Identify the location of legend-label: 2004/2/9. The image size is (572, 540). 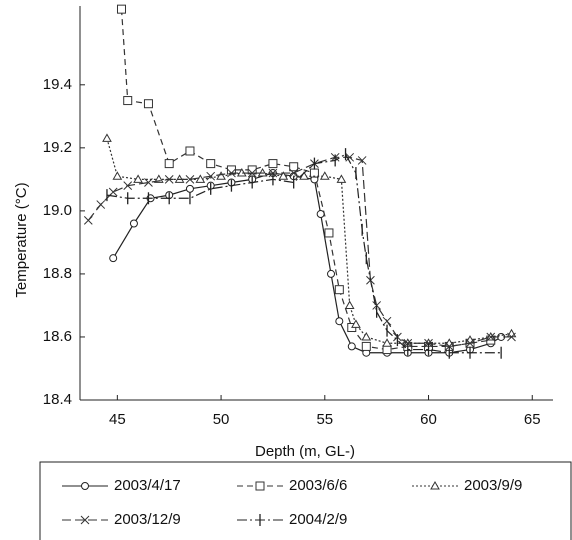
(318, 519).